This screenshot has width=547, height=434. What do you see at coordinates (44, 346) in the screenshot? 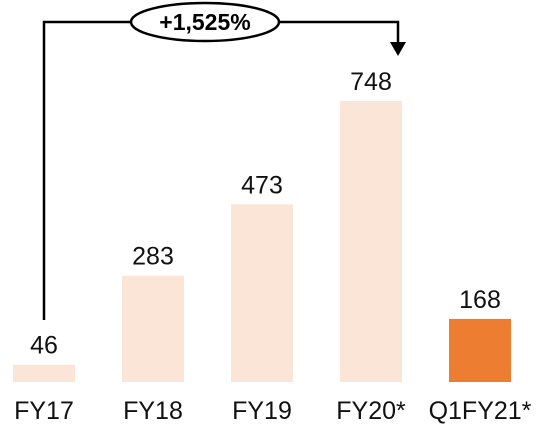
I see `data-label-fy17: 46` at bounding box center [44, 346].